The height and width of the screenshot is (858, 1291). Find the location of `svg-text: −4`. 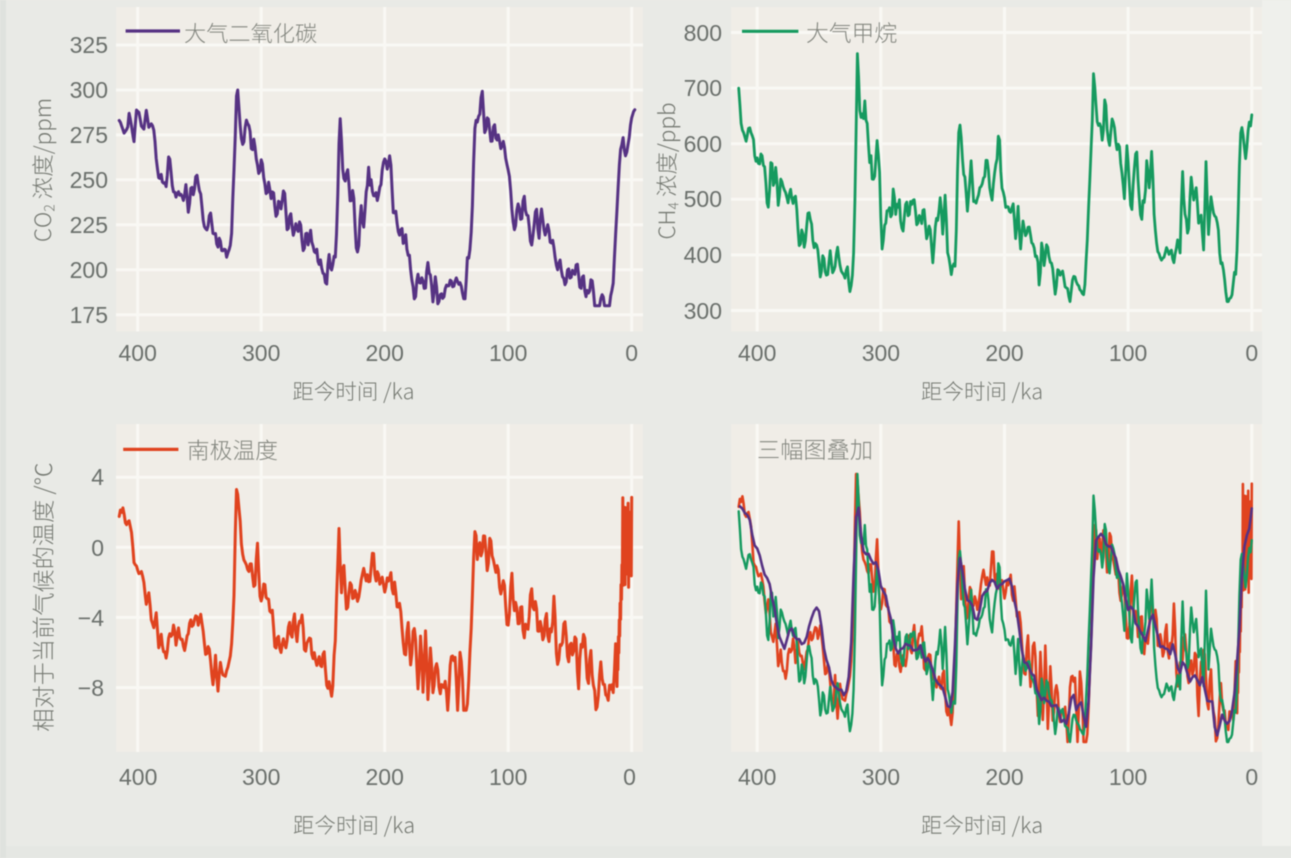

svg-text: −4 is located at coordinates (91, 618).